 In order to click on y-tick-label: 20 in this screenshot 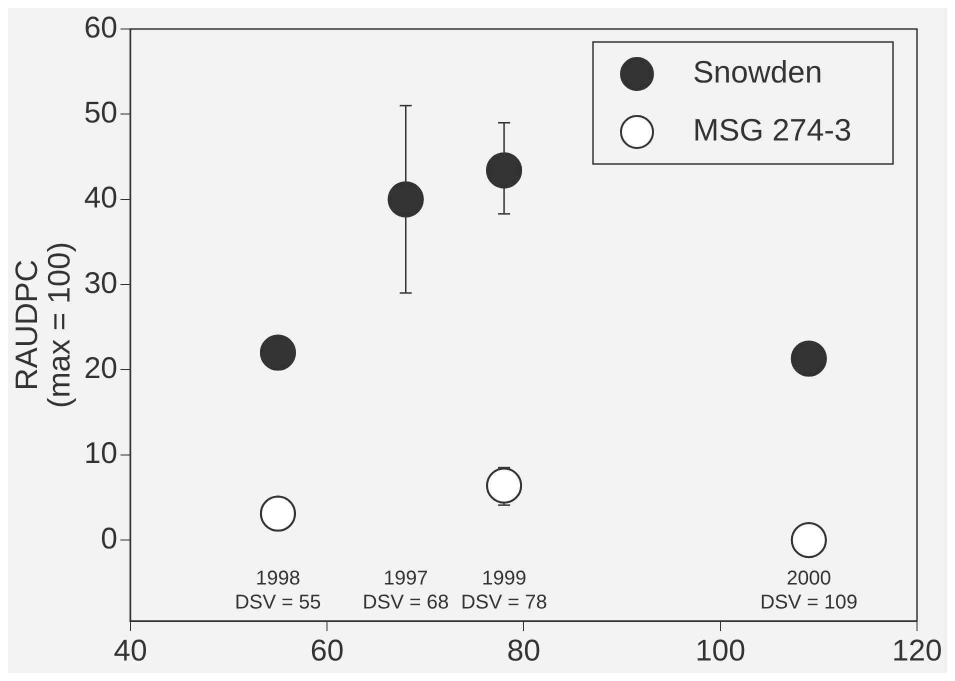, I will do `click(101, 368)`.